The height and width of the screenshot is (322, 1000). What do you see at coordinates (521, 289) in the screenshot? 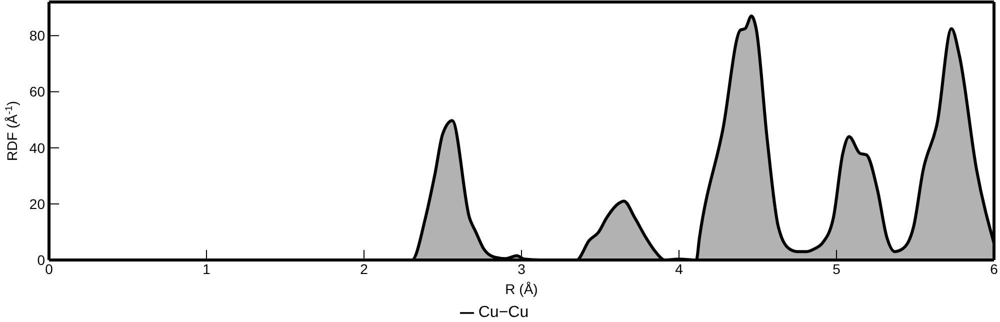
I see `x-axis-title: R (Å)` at bounding box center [521, 289].